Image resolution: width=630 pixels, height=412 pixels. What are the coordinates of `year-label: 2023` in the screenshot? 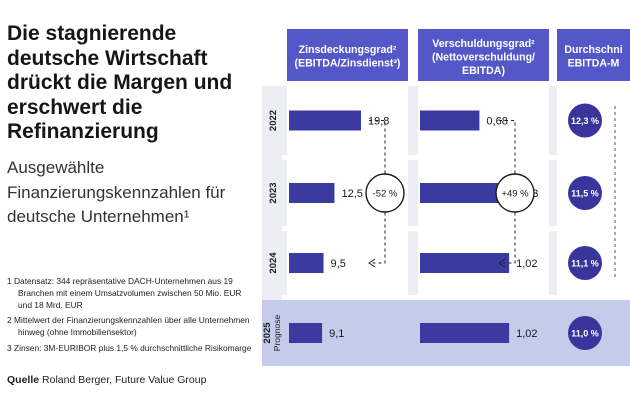 It's located at (273, 192).